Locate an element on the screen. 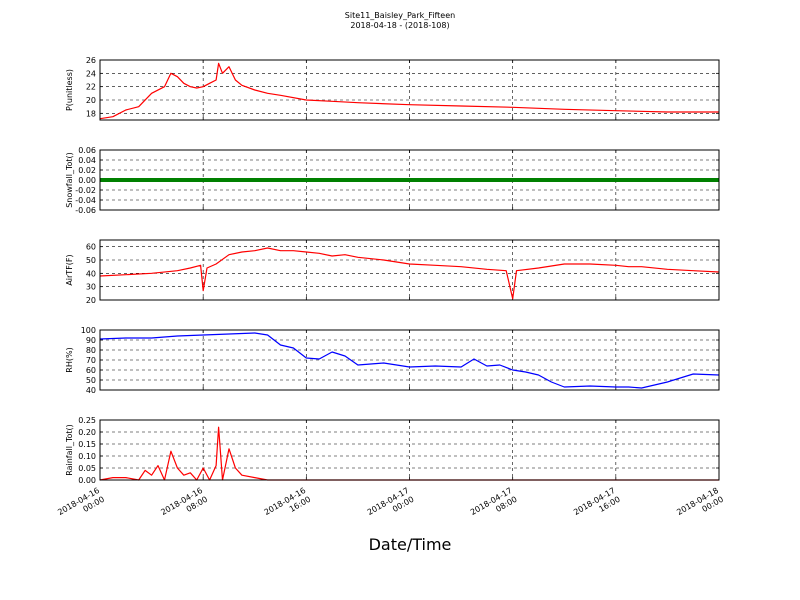 This screenshot has height=600, width=800. y-axis-label: AirTF(F) is located at coordinates (69, 269).